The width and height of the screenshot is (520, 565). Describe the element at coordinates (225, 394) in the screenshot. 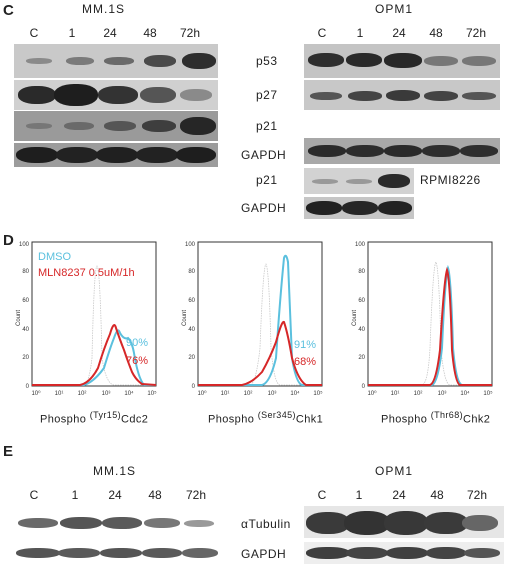

I see `x-tick: 10¹` at that location.